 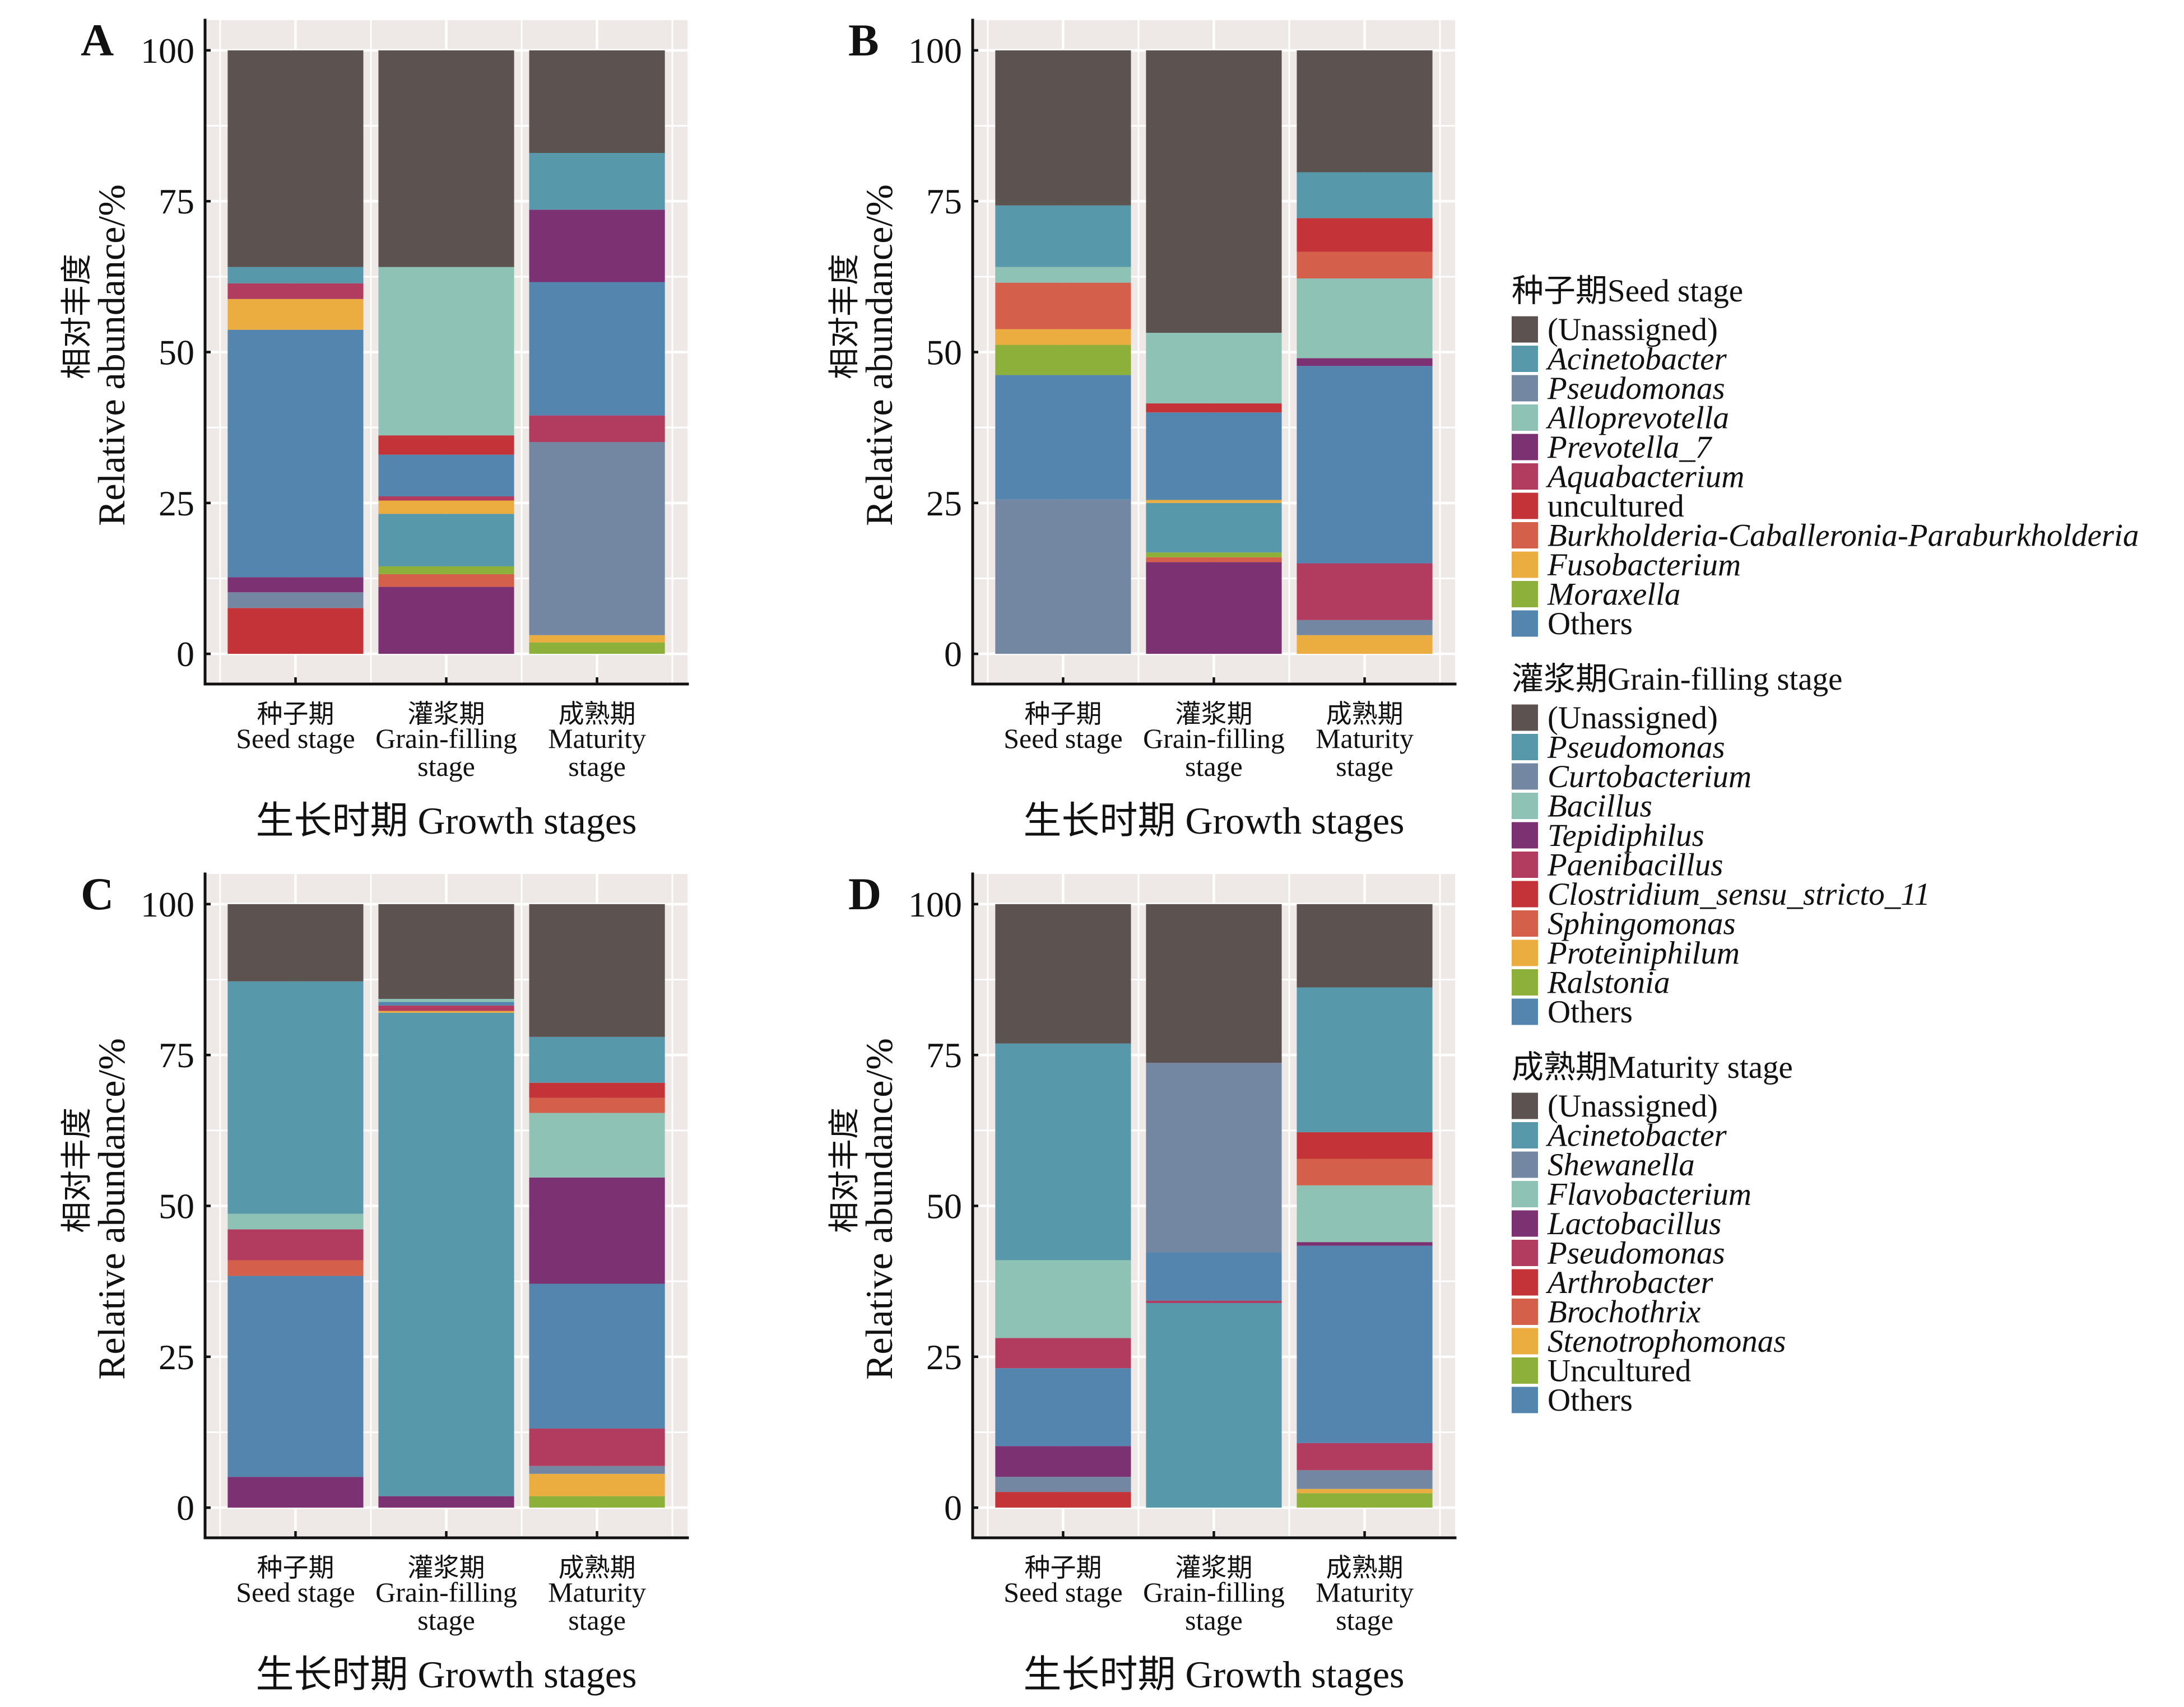 What do you see at coordinates (1635, 866) in the screenshot?
I see `legend-label: Paenibacillus` at bounding box center [1635, 866].